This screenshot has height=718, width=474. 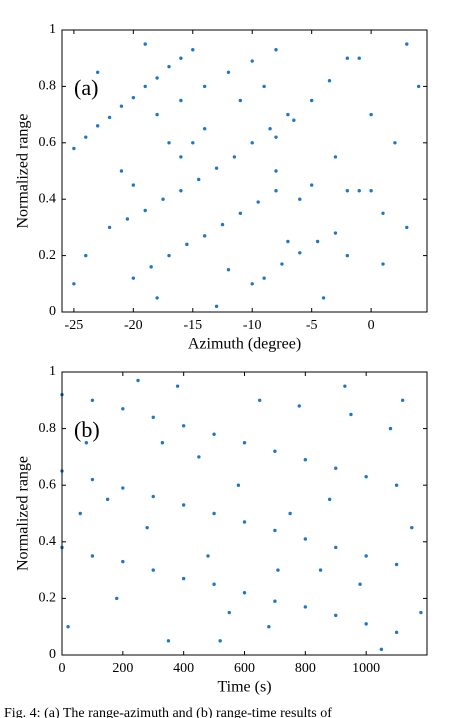 I want to click on y-tick-label: 0.8, so click(x=48, y=428).